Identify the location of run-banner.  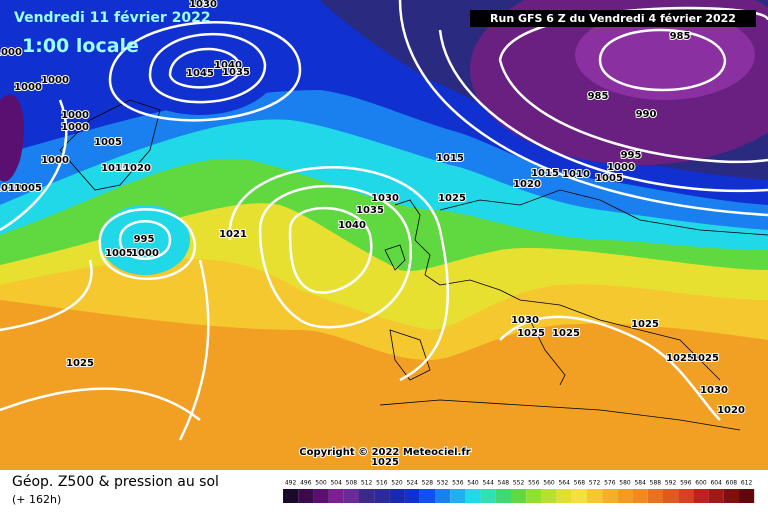
(613, 18).